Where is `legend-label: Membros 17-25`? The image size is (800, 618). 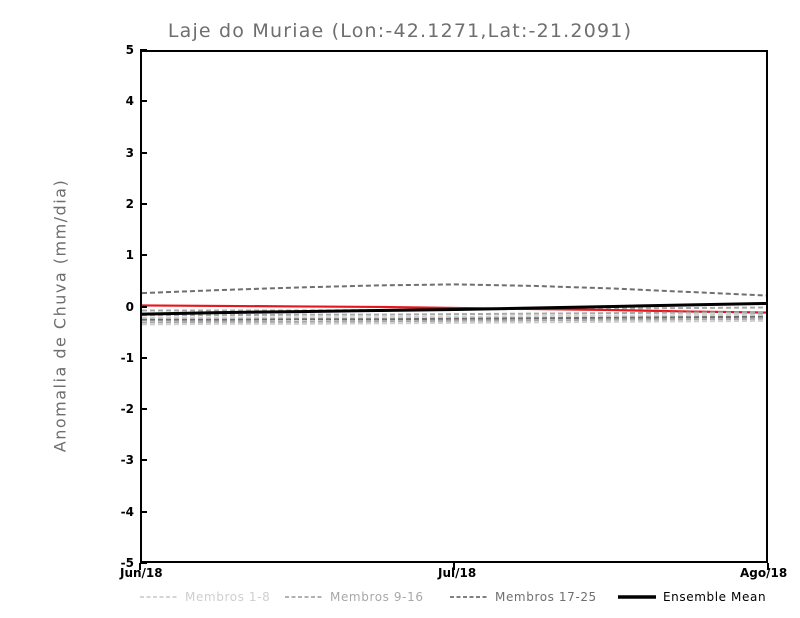
legend-label: Membros 17-25 is located at coordinates (546, 597).